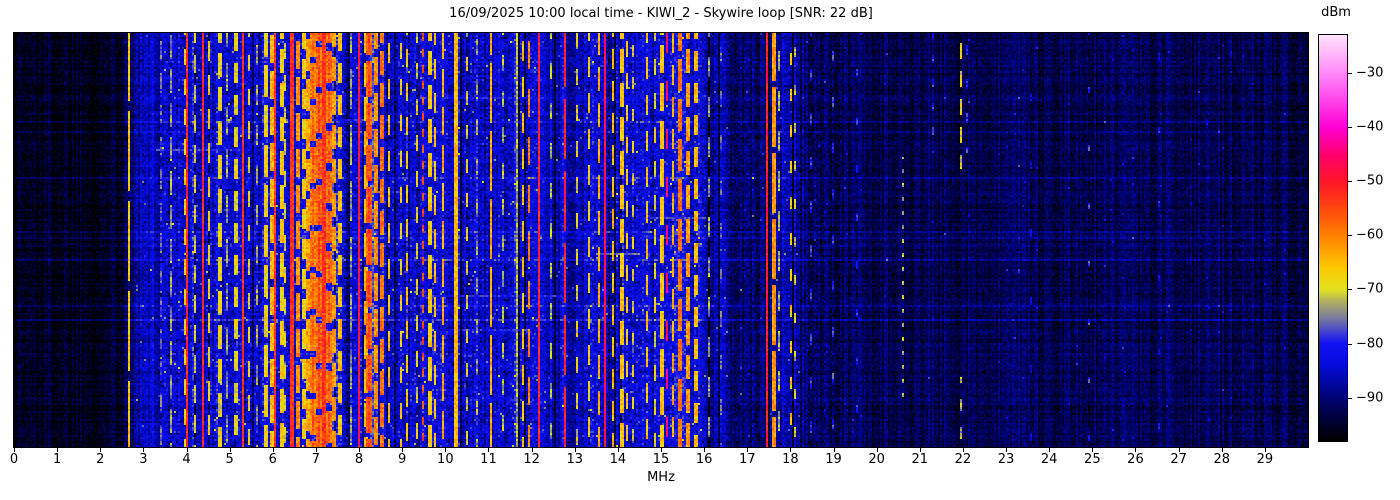 Image resolution: width=1400 pixels, height=500 pixels. I want to click on colorbar, so click(1333, 238).